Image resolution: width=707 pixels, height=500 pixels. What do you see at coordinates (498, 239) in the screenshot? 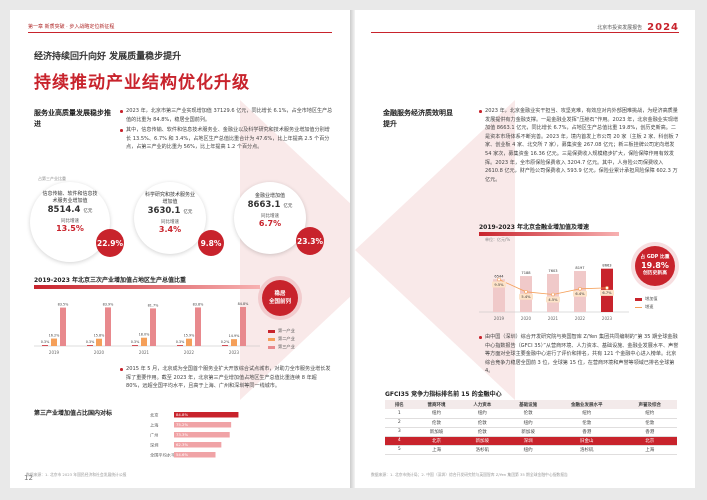
I see `chart-unit: 单位：亿元/%` at bounding box center [498, 239].